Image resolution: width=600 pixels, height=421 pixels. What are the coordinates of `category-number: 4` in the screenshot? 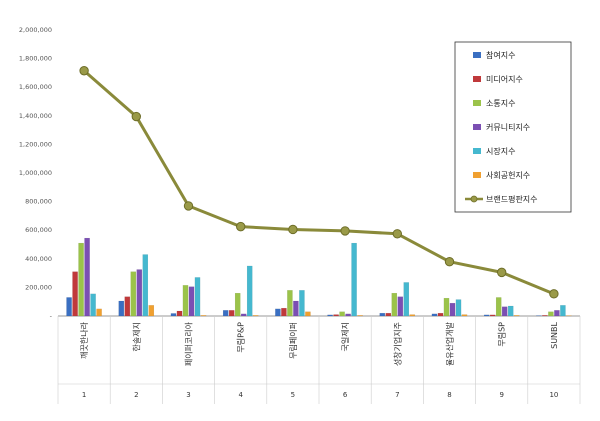 It's located at (240, 395).